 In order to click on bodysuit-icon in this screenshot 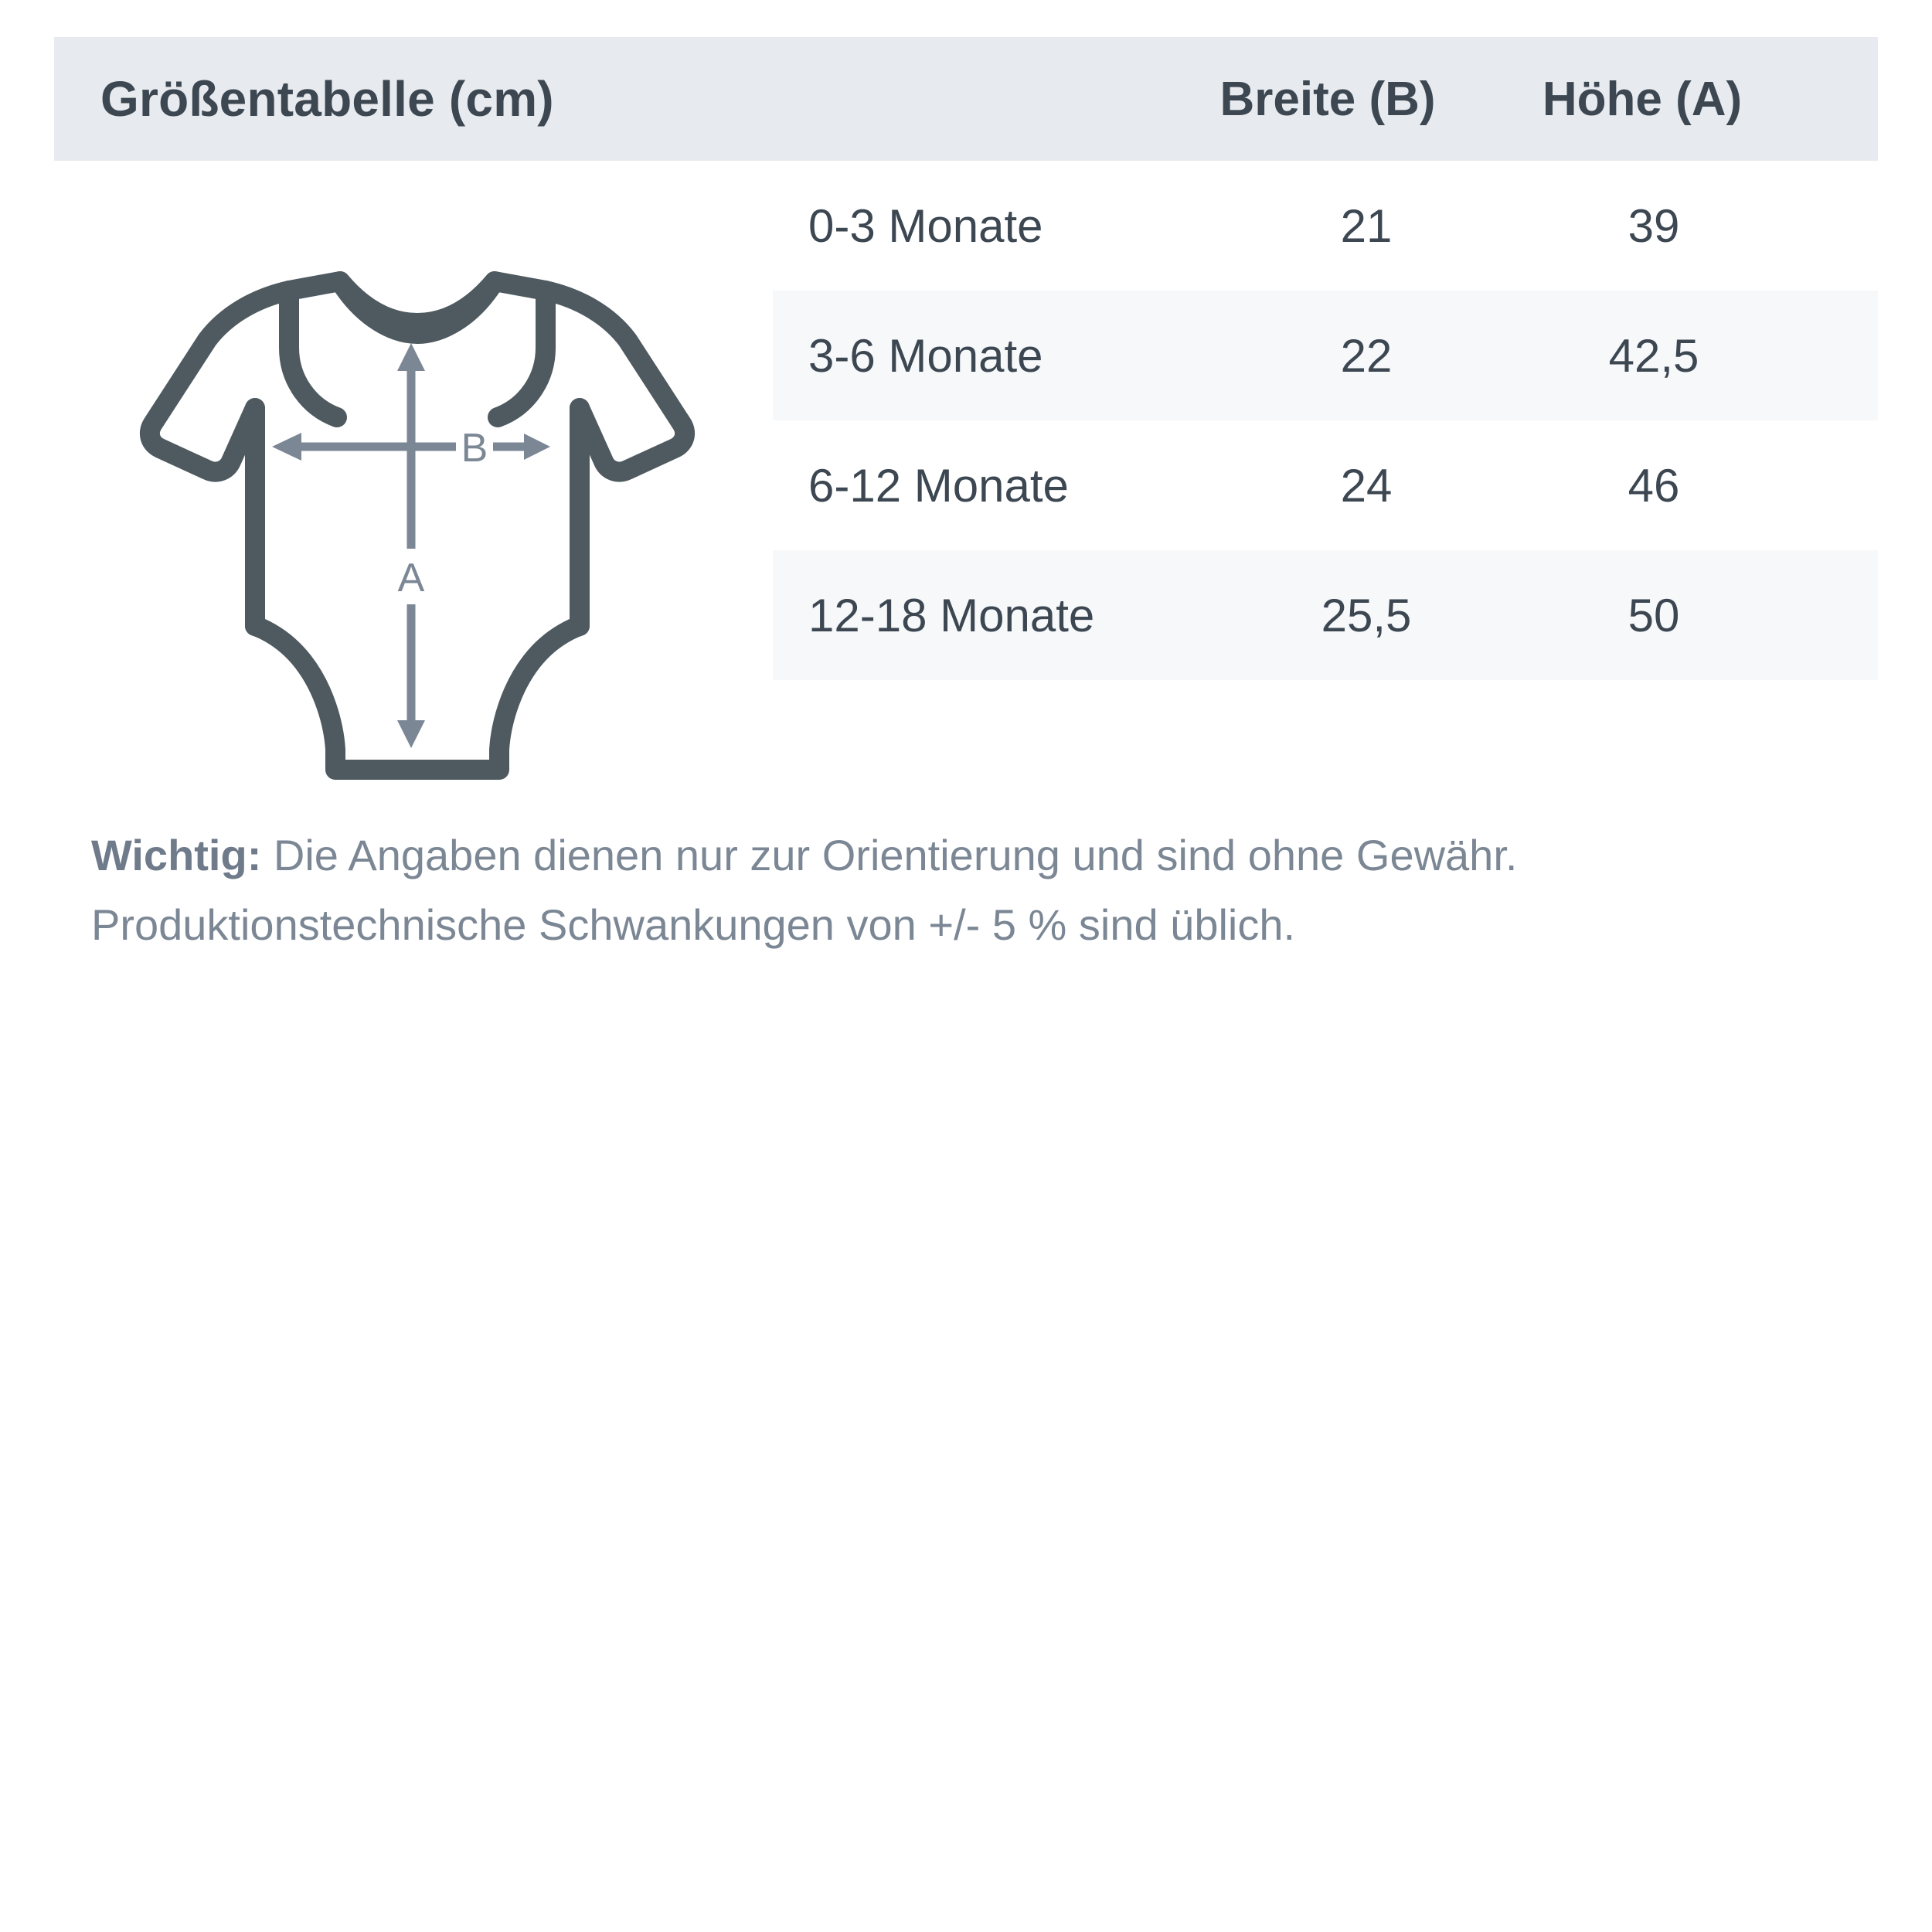, I will do `click(418, 525)`.